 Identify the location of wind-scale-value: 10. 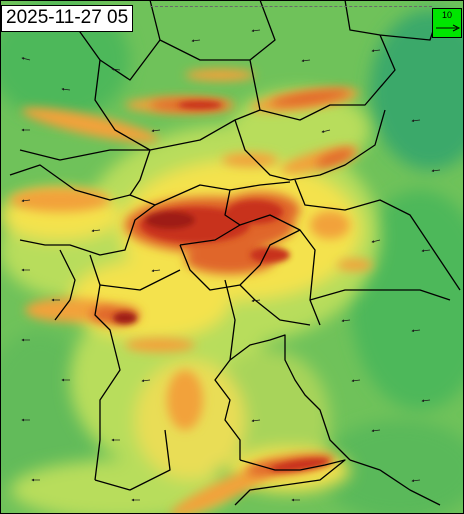
(446, 15).